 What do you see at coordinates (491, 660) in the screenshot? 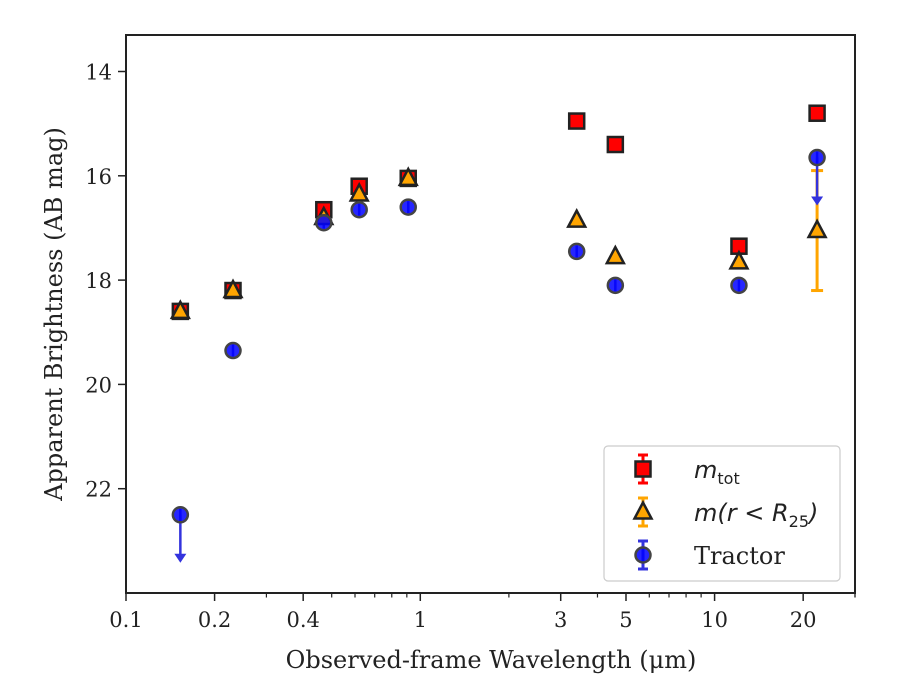
I see `x-axis-label: Observed-frame Wavelength (μm)` at bounding box center [491, 660].